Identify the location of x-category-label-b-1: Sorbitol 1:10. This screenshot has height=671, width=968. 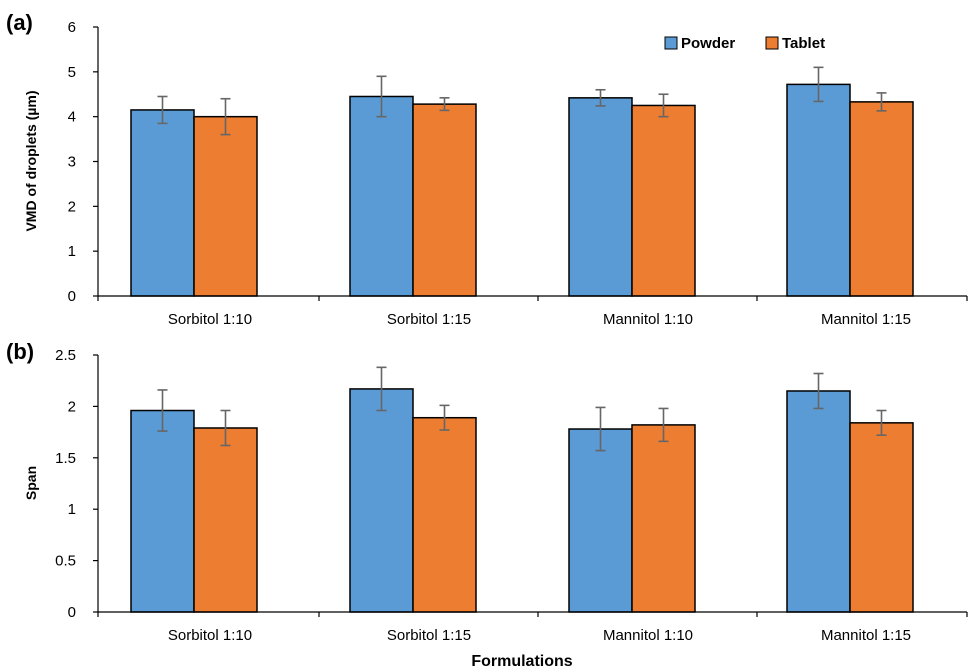
(210, 635).